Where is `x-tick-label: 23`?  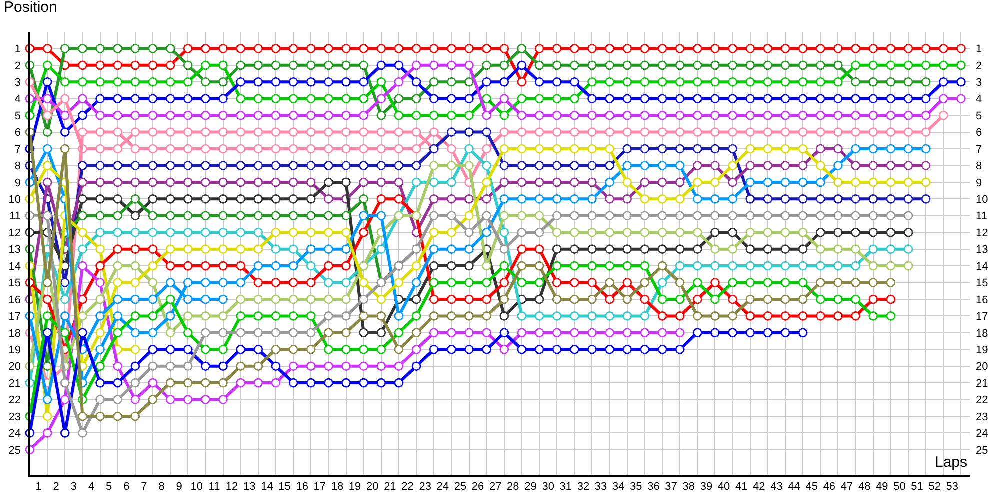
x-tick-label: 23 is located at coordinates (425, 486).